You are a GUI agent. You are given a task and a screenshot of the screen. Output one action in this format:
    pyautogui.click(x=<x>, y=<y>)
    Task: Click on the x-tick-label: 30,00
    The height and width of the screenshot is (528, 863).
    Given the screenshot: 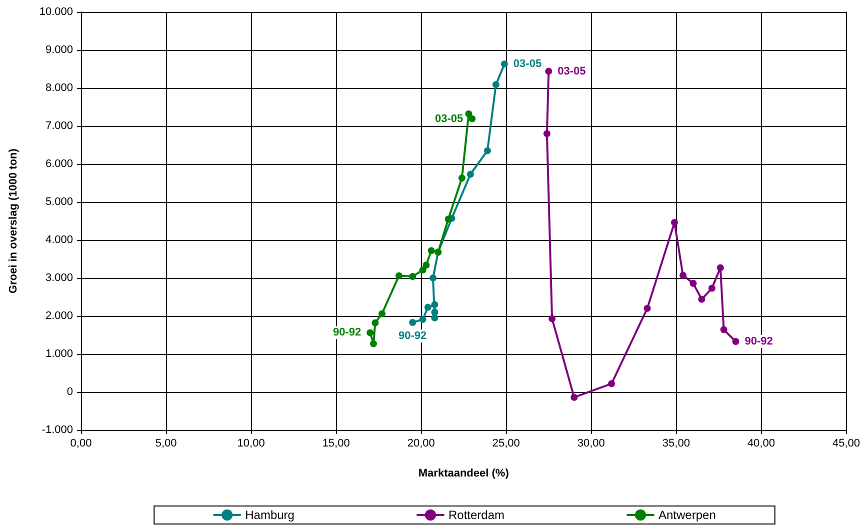 What is the action you would take?
    pyautogui.click(x=591, y=444)
    